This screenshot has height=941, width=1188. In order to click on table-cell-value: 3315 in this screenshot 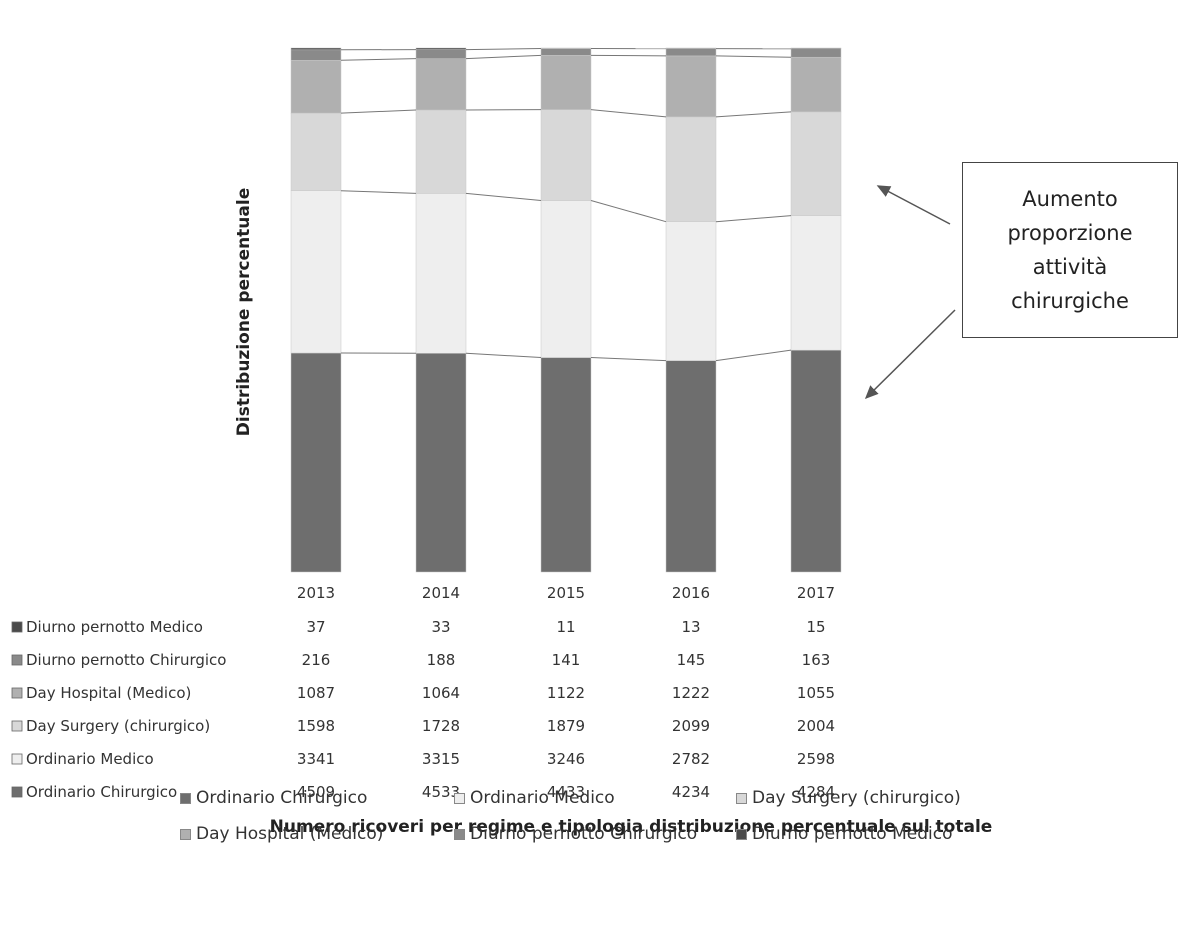, I will do `click(441, 759)`.